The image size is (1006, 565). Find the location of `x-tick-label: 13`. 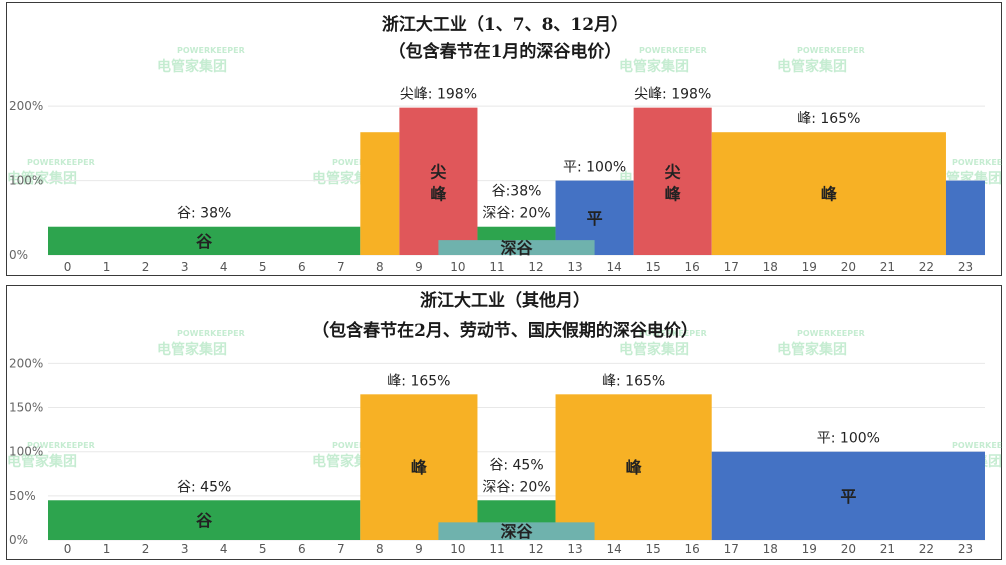

x-tick-label: 13 is located at coordinates (574, 549).